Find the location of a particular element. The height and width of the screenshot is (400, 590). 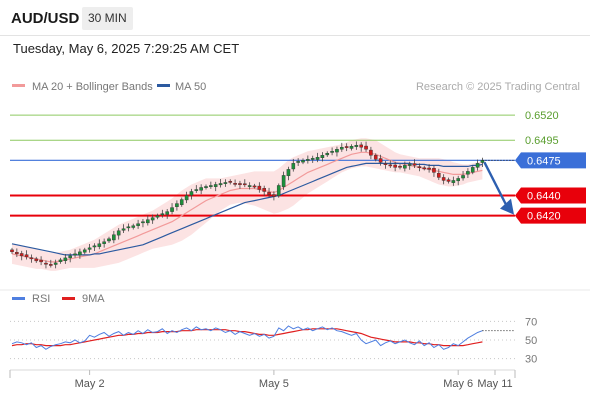

research-credit: Research © 2025 Trading Central is located at coordinates (498, 87).